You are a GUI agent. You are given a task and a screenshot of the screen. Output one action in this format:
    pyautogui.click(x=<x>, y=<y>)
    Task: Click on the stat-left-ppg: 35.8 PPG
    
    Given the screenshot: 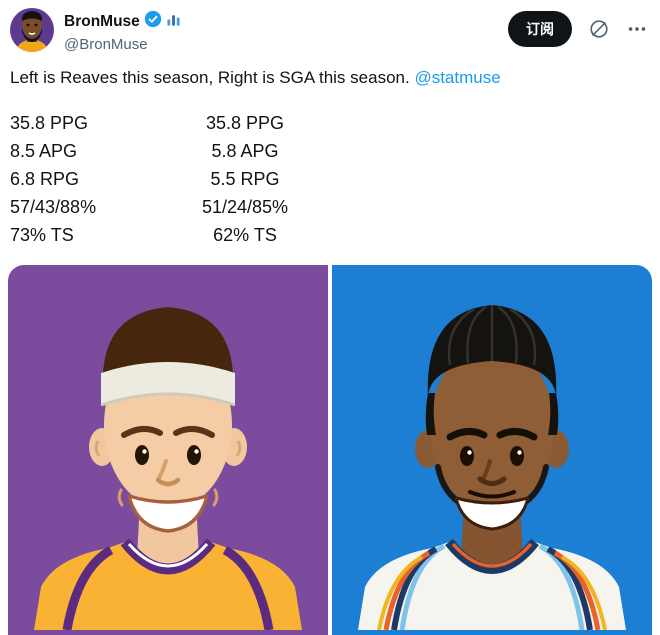 What is the action you would take?
    pyautogui.click(x=49, y=123)
    